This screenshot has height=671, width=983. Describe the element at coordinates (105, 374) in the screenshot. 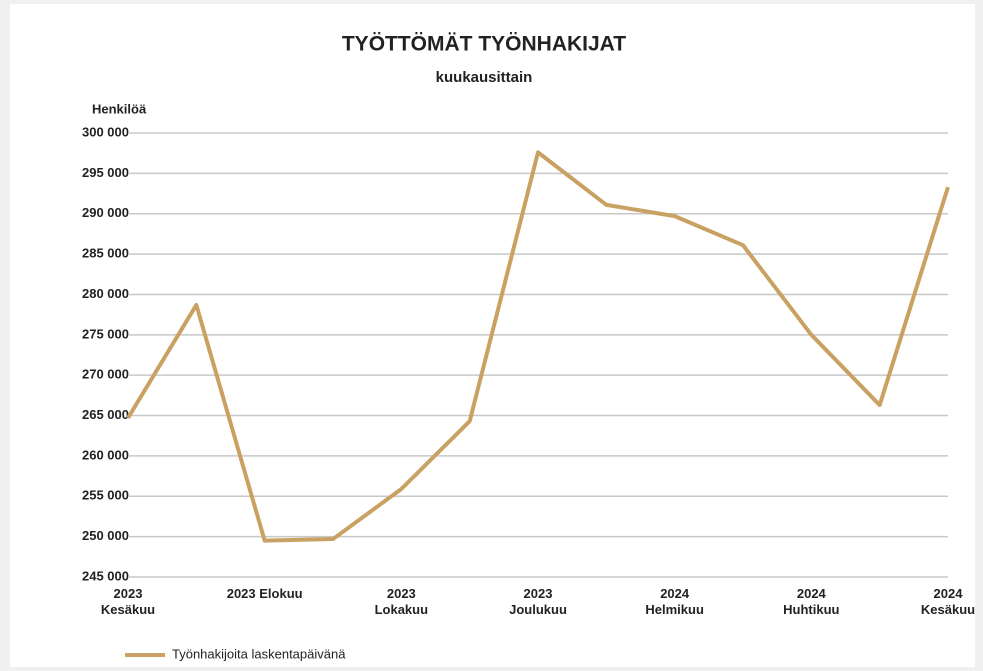

I see `y-tick-label: 270 000` at that location.